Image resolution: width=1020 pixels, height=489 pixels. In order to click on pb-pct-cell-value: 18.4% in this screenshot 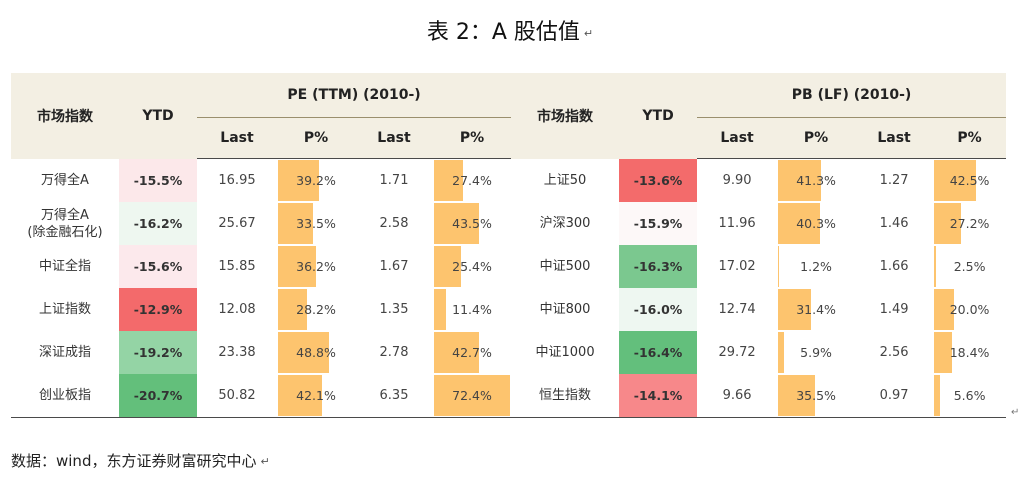, I will do `click(969, 352)`.